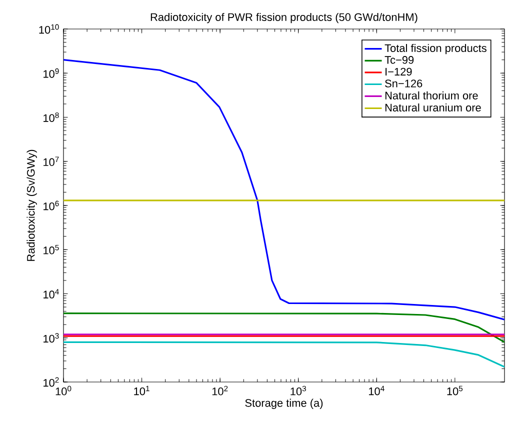 This screenshot has width=507, height=428. Describe the element at coordinates (51, 293) in the screenshot. I see `y-tick-label: 10$^{4}$` at that location.